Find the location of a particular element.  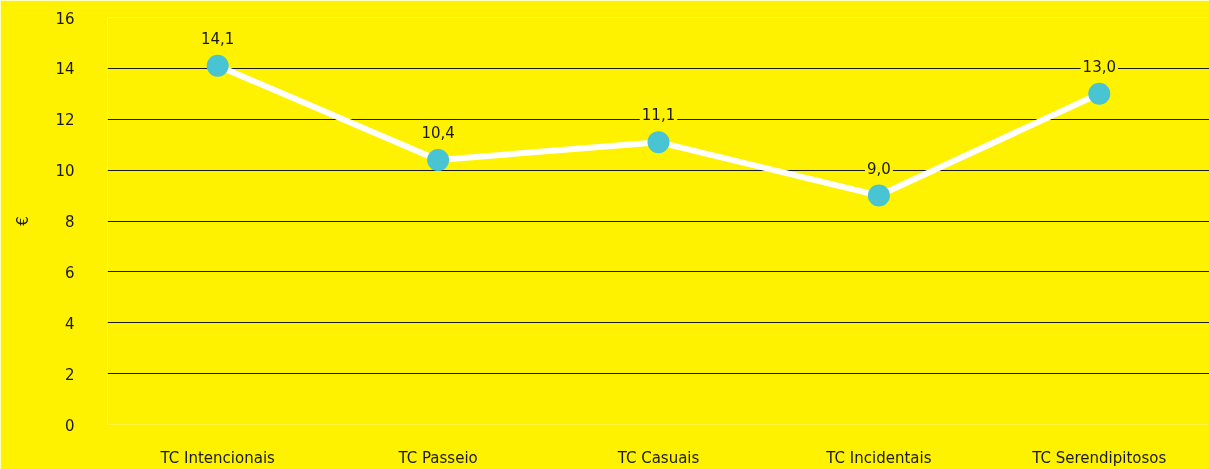

data-label: 11,1 is located at coordinates (658, 115).